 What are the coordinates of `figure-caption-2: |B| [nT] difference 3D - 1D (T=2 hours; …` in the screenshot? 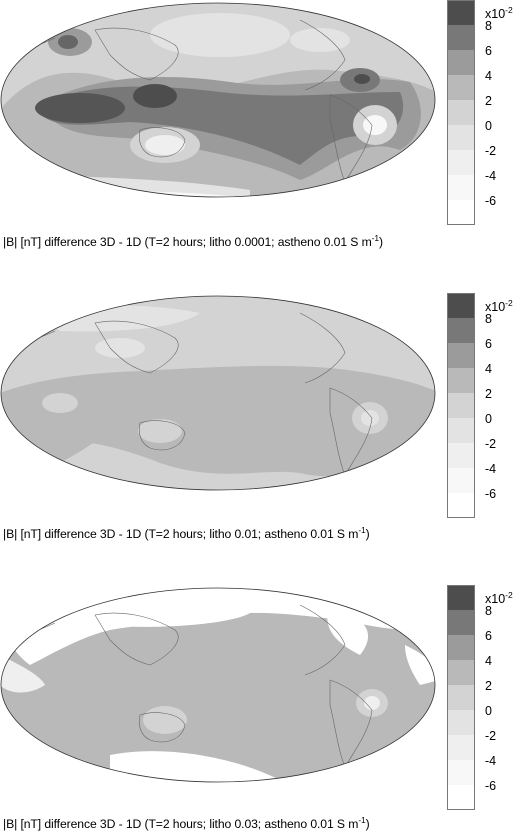 It's located at (186, 533).